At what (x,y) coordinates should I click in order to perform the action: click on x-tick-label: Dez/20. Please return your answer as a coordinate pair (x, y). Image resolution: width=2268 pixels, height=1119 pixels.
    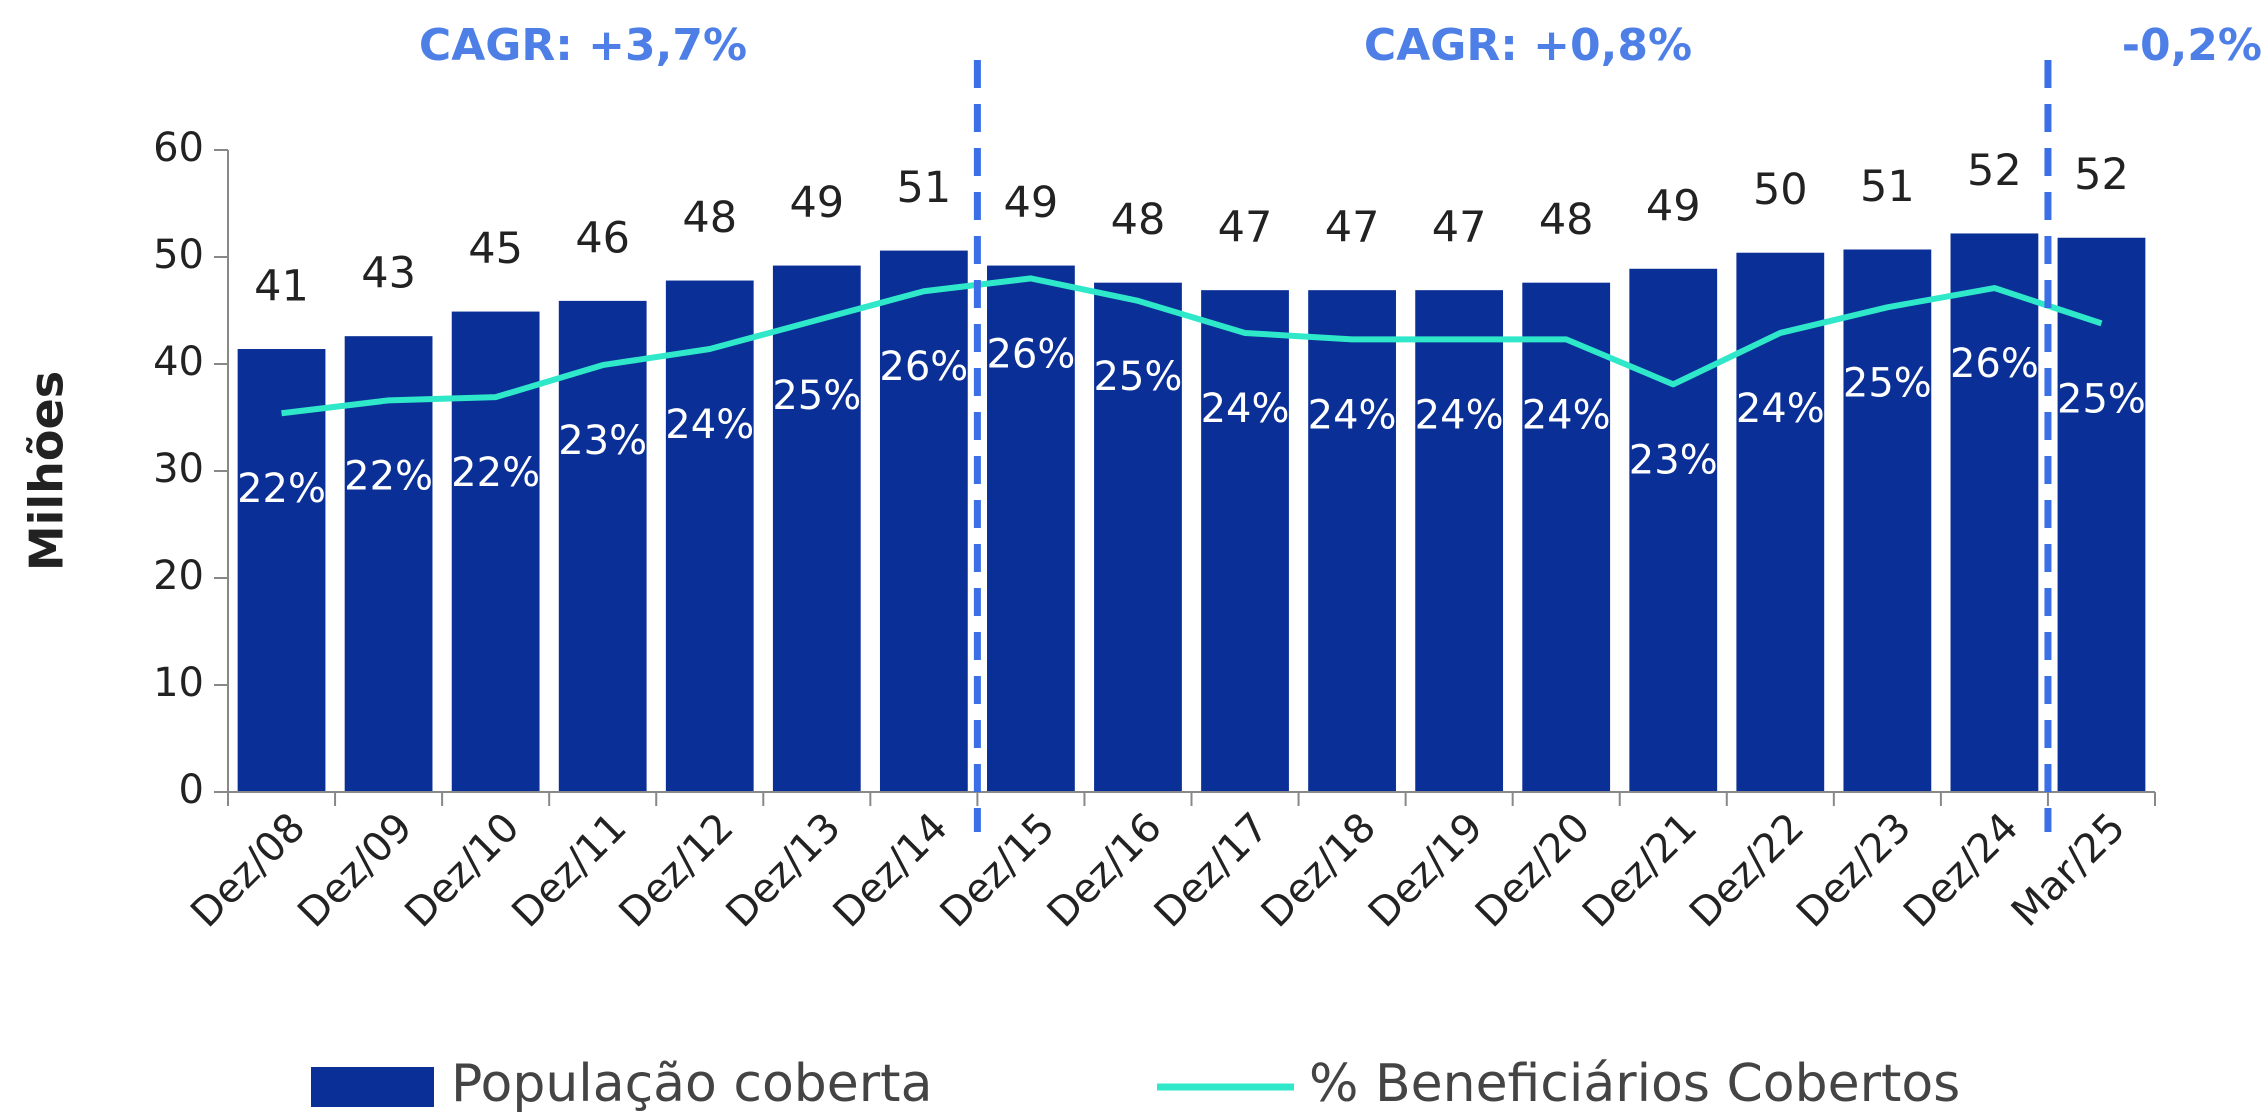
    Looking at the image, I should click on (1533, 870).